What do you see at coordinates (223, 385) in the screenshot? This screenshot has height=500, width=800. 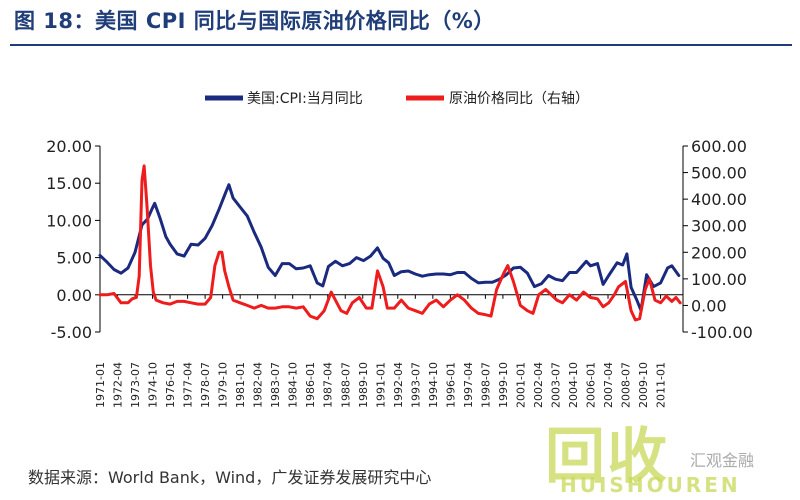 I see `x-tick-label: 1979-10` at bounding box center [223, 385].